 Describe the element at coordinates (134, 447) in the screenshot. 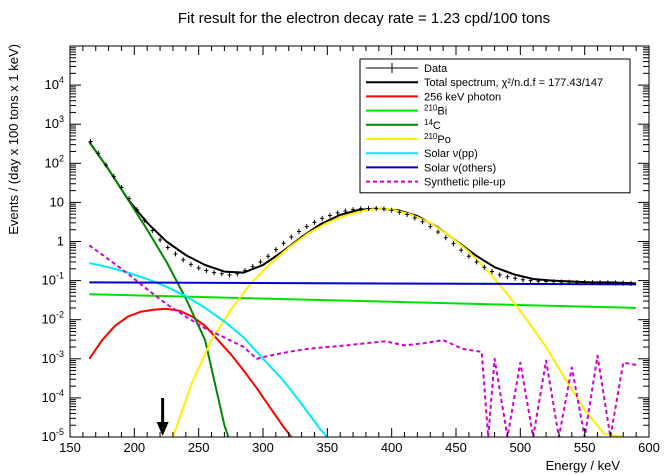

I see `x-tick-label: 200` at that location.